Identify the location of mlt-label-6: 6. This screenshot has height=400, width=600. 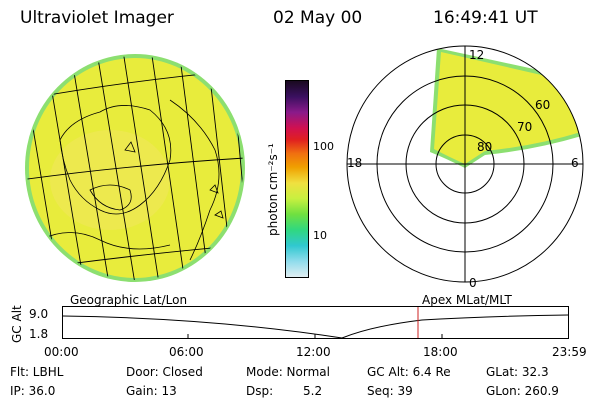
(575, 163).